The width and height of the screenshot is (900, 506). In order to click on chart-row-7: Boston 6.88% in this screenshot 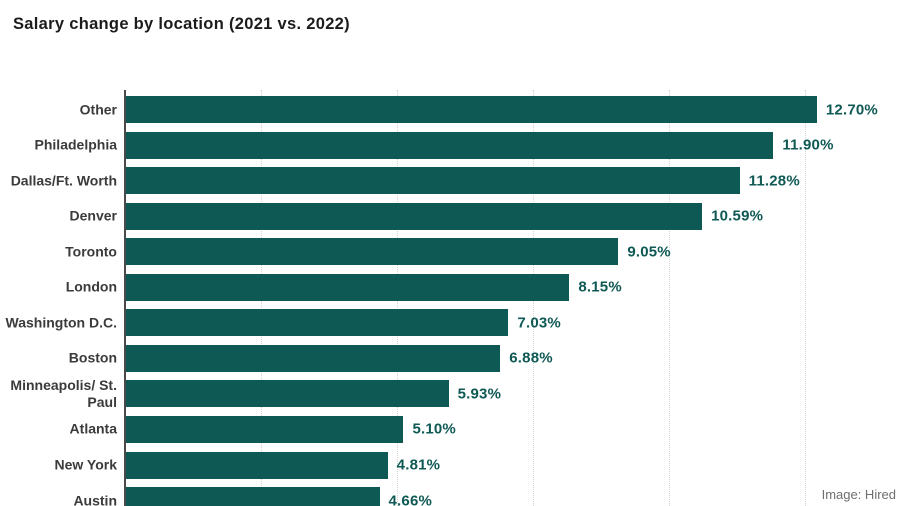, I will do `click(450, 358)`.